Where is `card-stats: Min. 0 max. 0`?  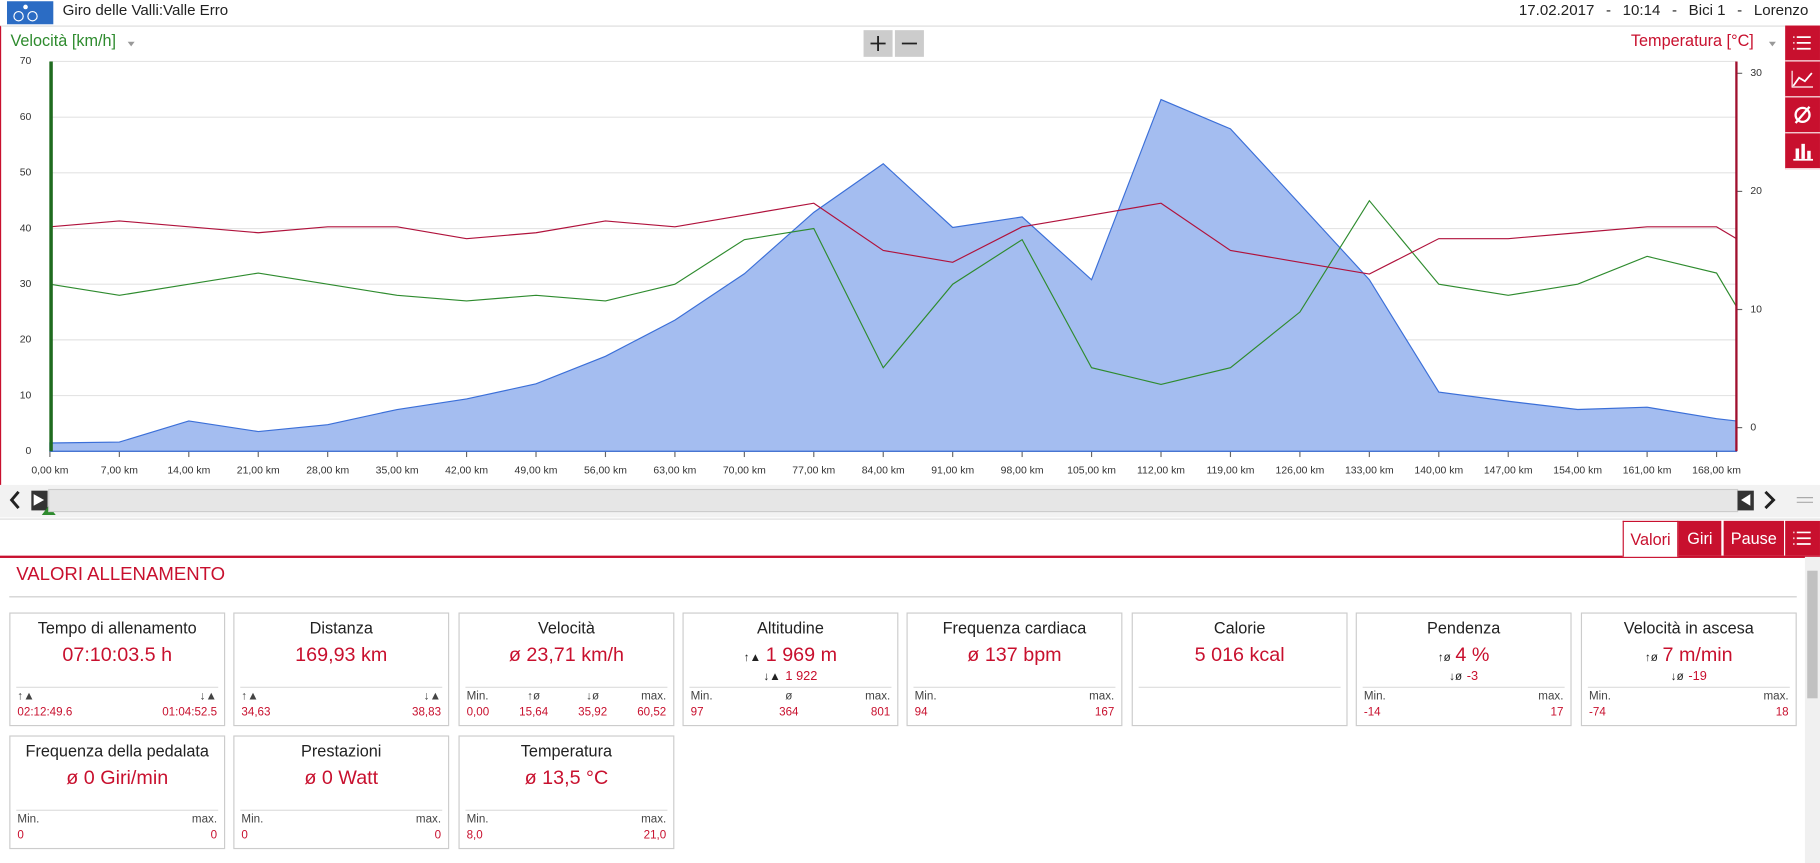
card-stats: Min. 0 max. 0 is located at coordinates (341, 827).